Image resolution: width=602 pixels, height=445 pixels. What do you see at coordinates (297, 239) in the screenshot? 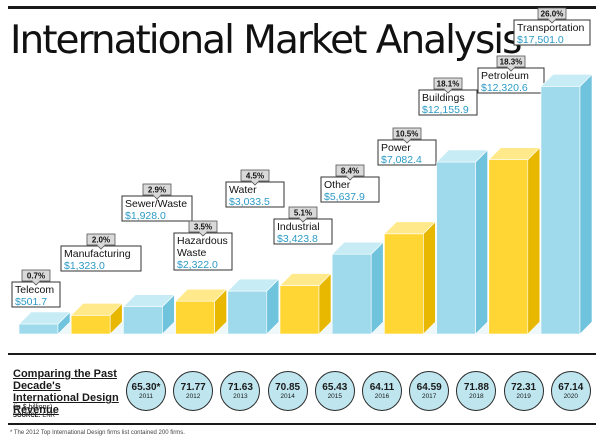
I see `value-label: $3,423.8` at bounding box center [297, 239].